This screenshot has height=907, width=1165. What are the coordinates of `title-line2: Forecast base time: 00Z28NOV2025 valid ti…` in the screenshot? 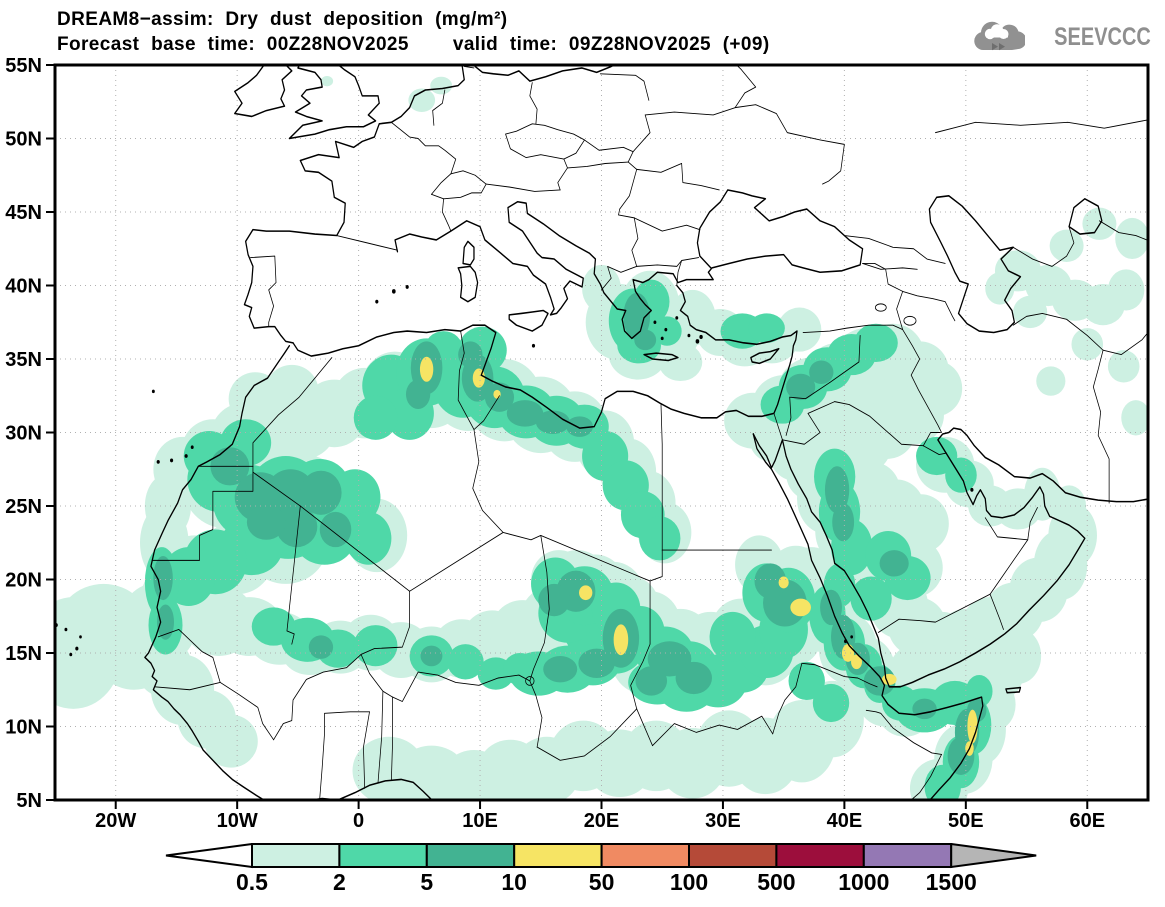 It's located at (413, 44).